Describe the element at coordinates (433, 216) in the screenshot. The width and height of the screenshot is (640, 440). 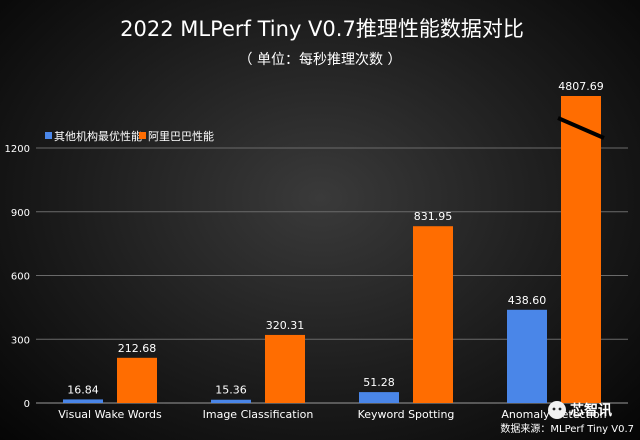
I see `data-label: 831.95` at that location.